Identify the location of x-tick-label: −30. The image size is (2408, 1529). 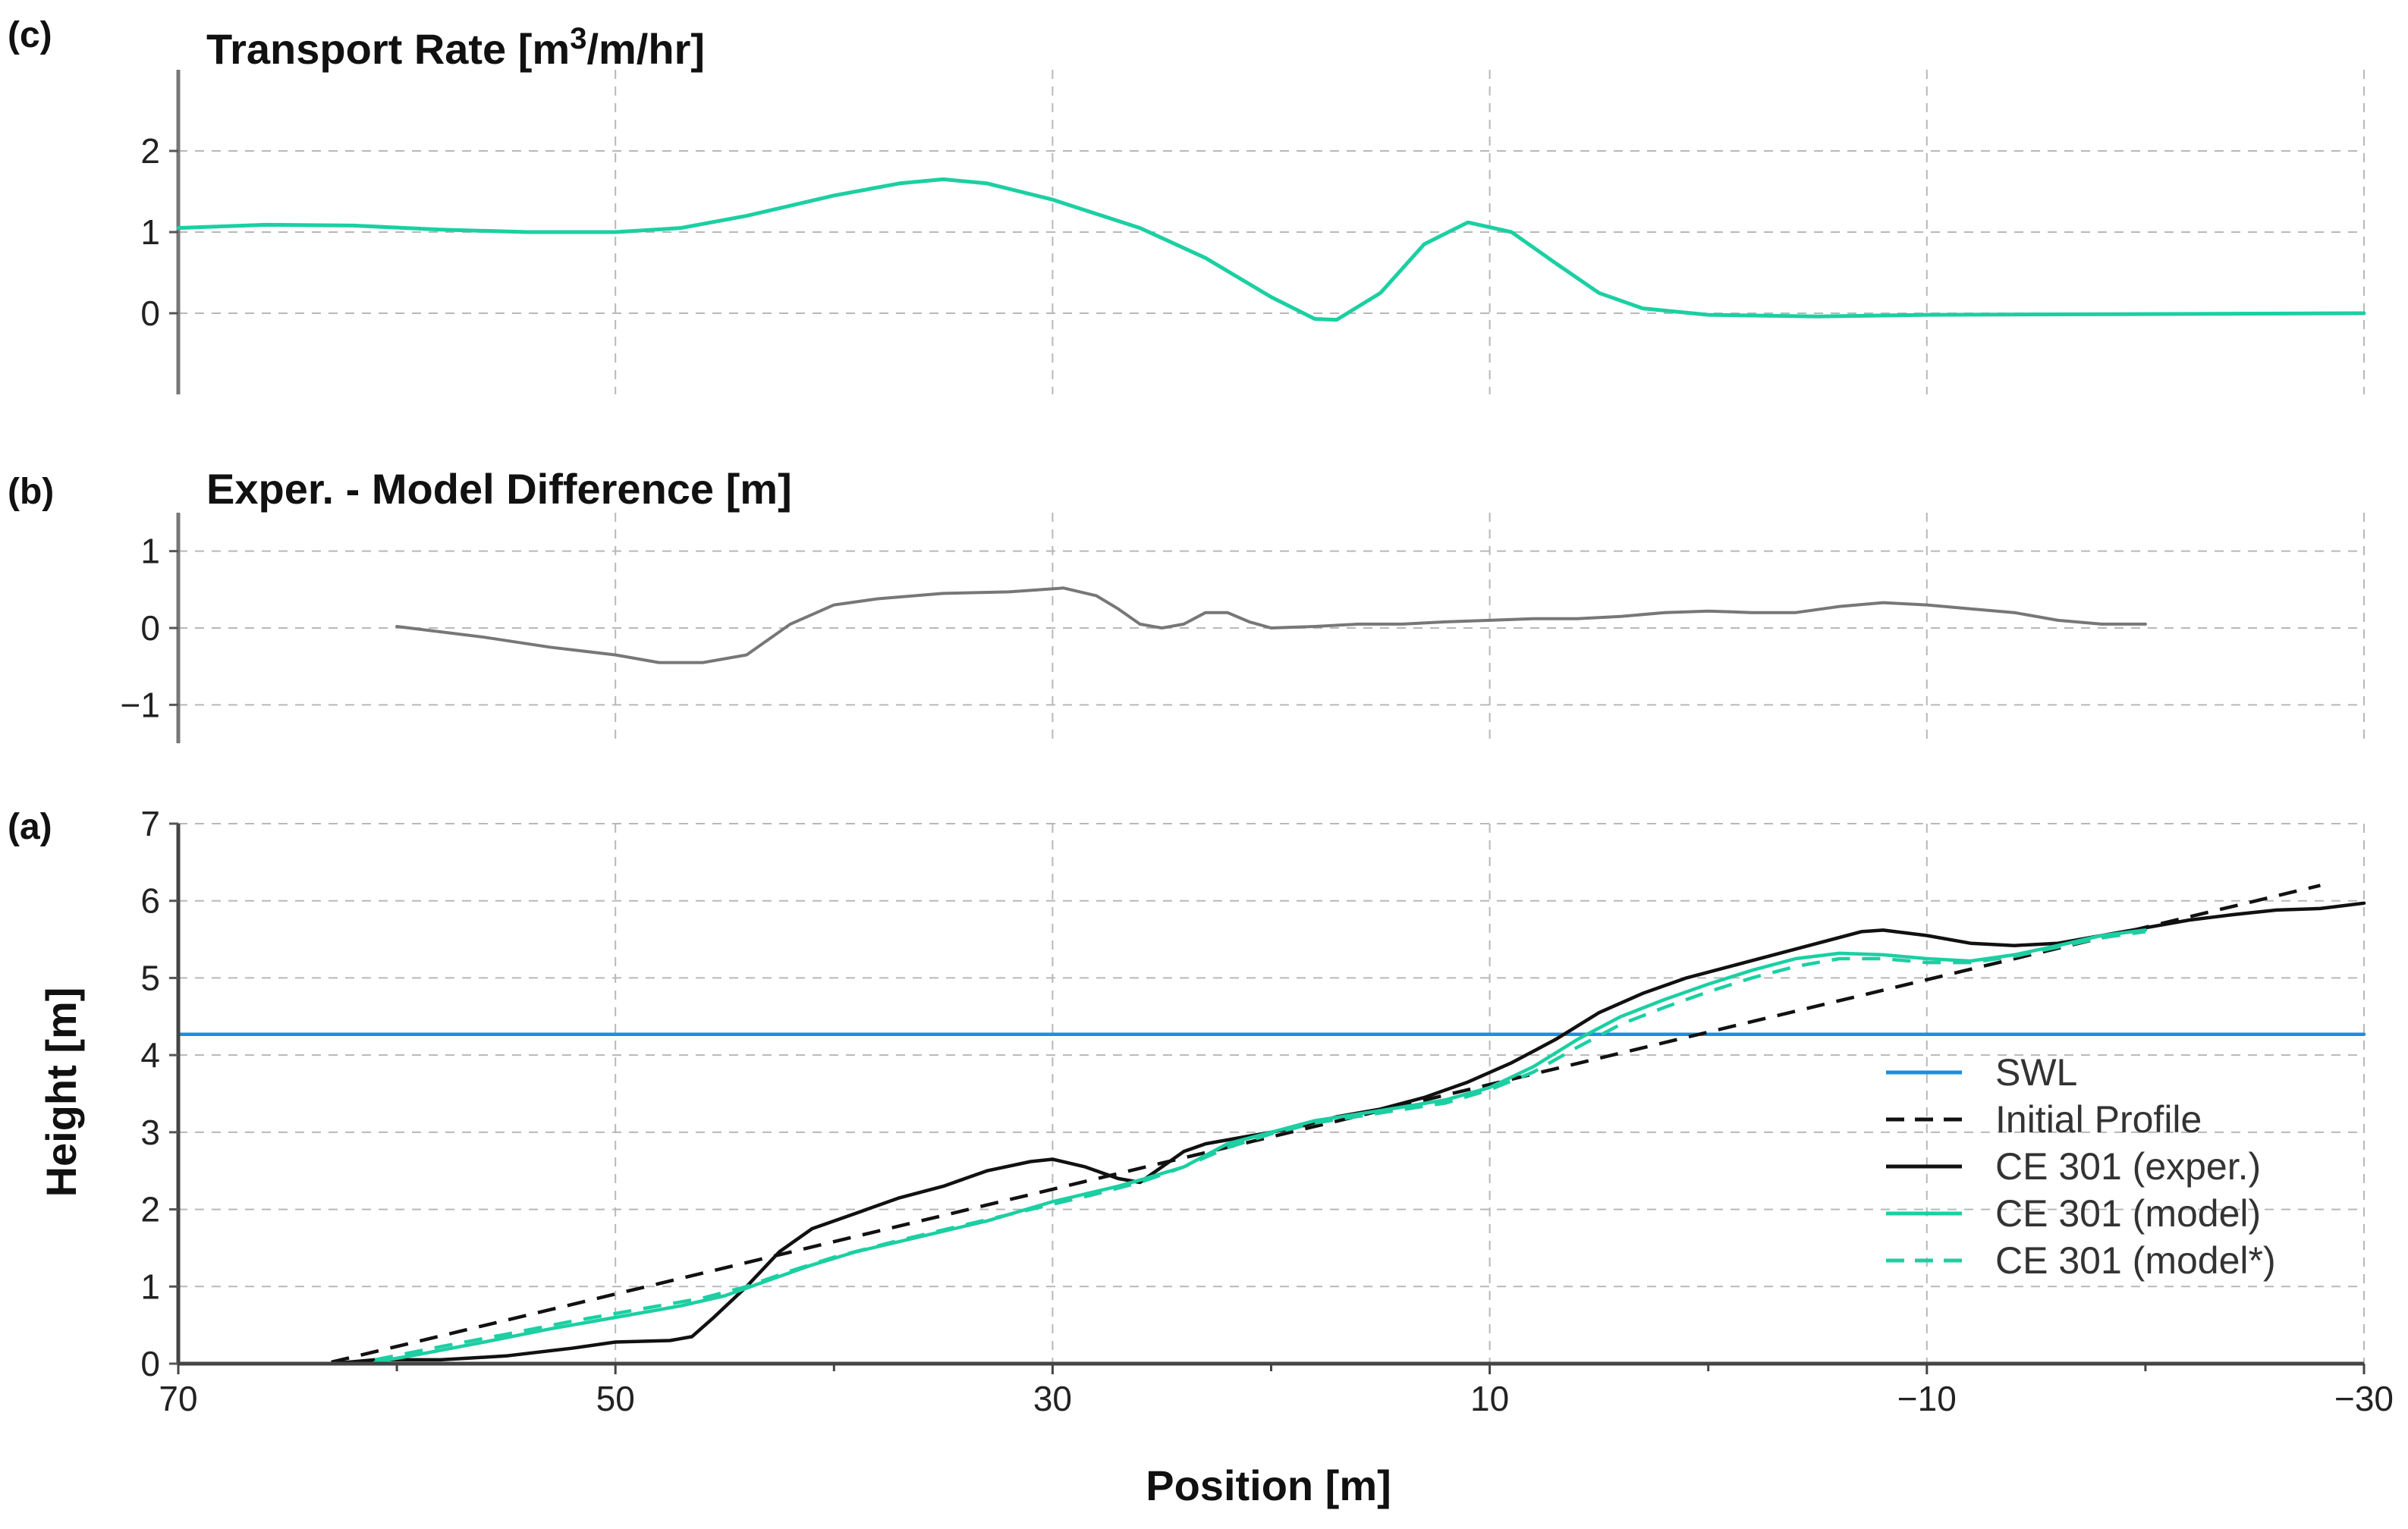
(2364, 1398).